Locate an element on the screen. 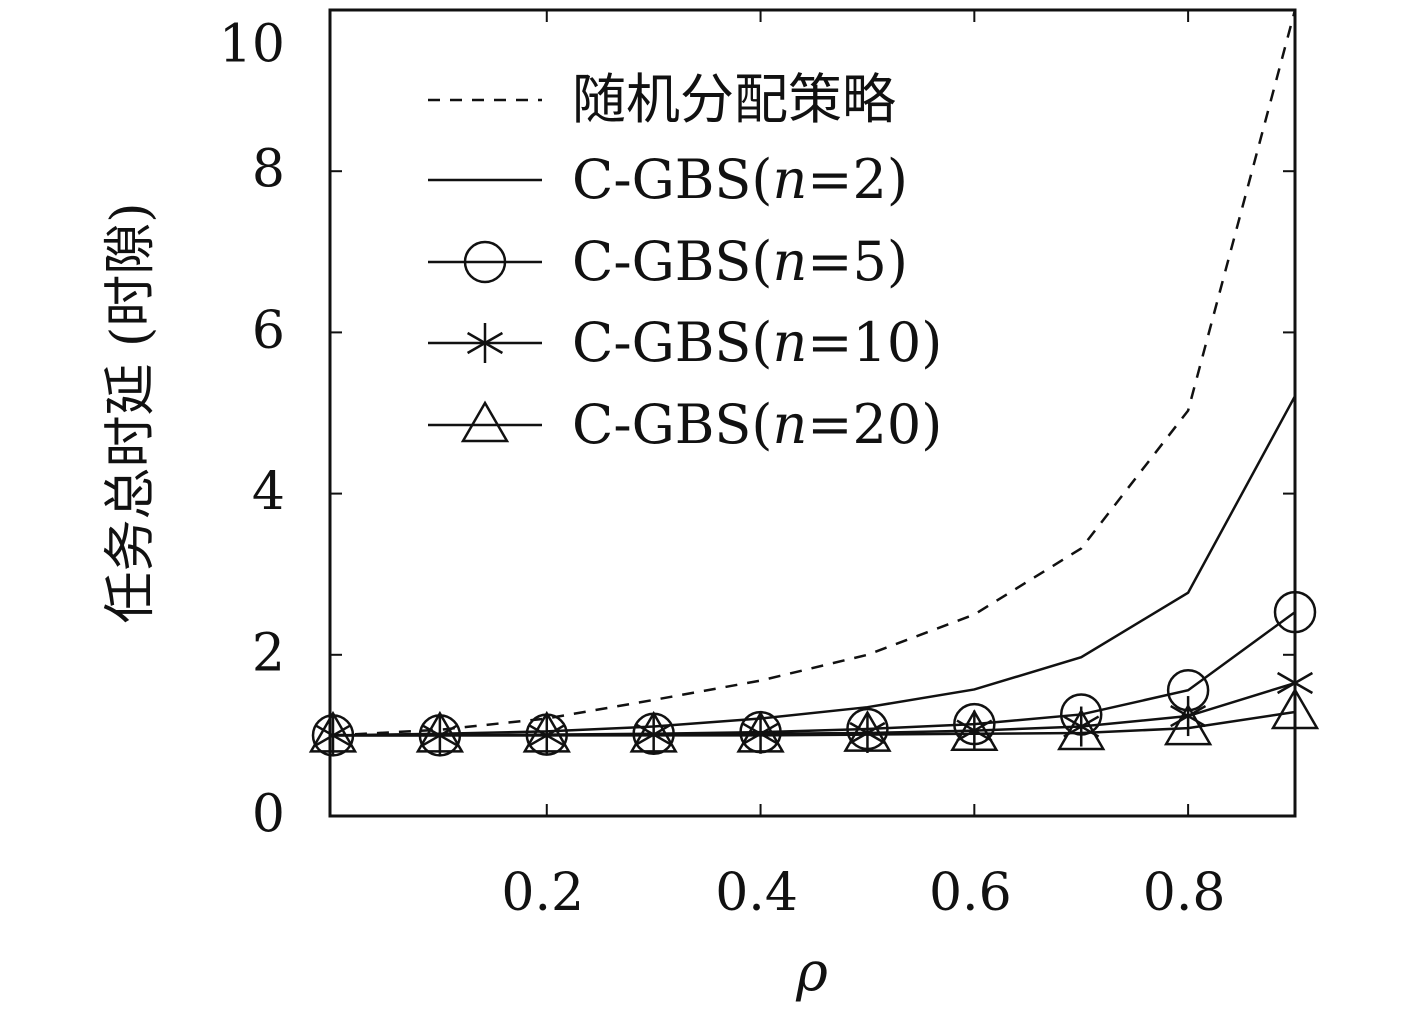 The image size is (1417, 1009). legend-label: C-GBS(n=5) is located at coordinates (740, 261).